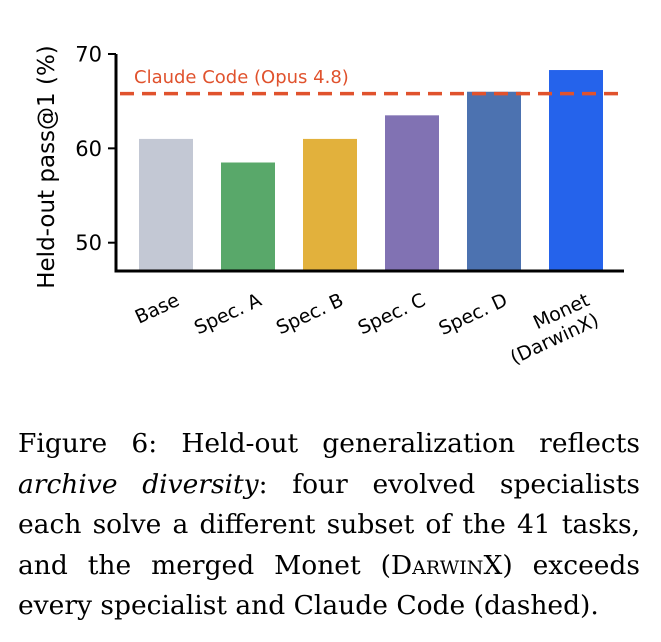  What do you see at coordinates (88, 443) in the screenshot?
I see `figure-label: Figure 6:` at bounding box center [88, 443].